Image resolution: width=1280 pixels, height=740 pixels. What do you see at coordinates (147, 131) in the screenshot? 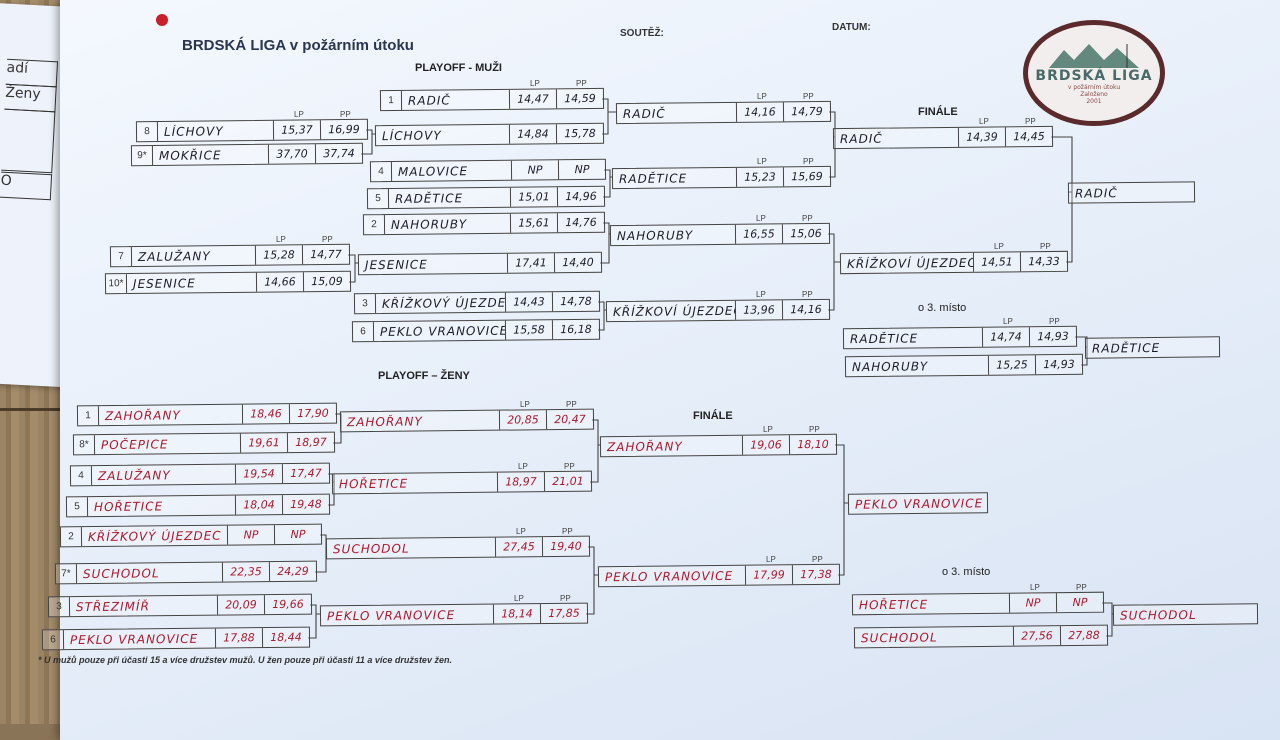
I see `seed-number: 8` at bounding box center [147, 131].